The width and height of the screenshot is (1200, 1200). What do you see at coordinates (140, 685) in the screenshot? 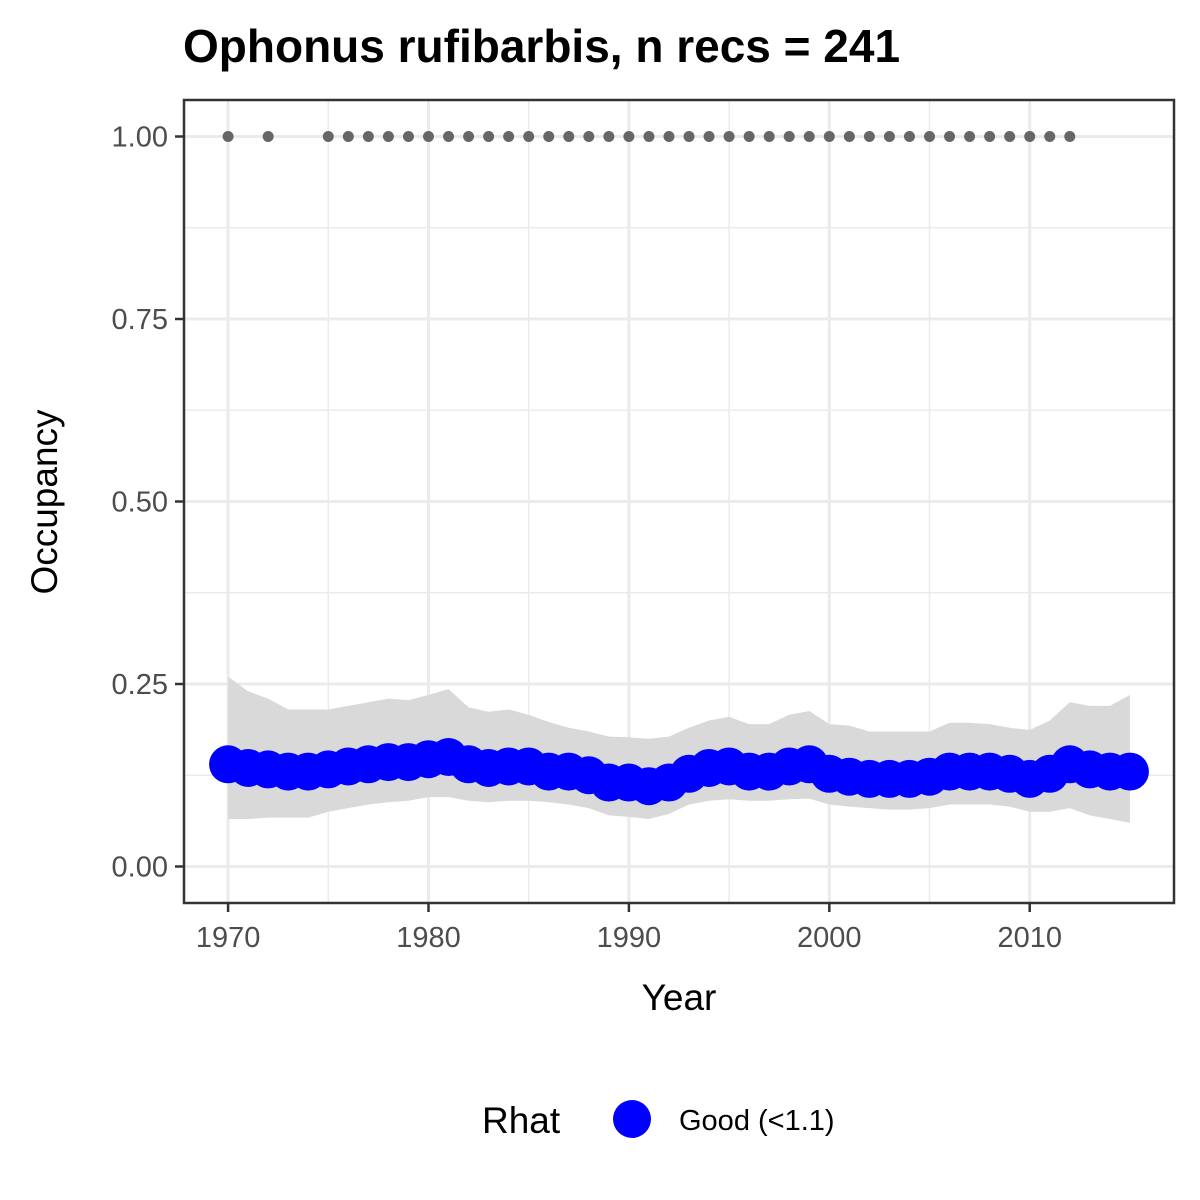
I see `y-tick-label: 0.25` at bounding box center [140, 685].